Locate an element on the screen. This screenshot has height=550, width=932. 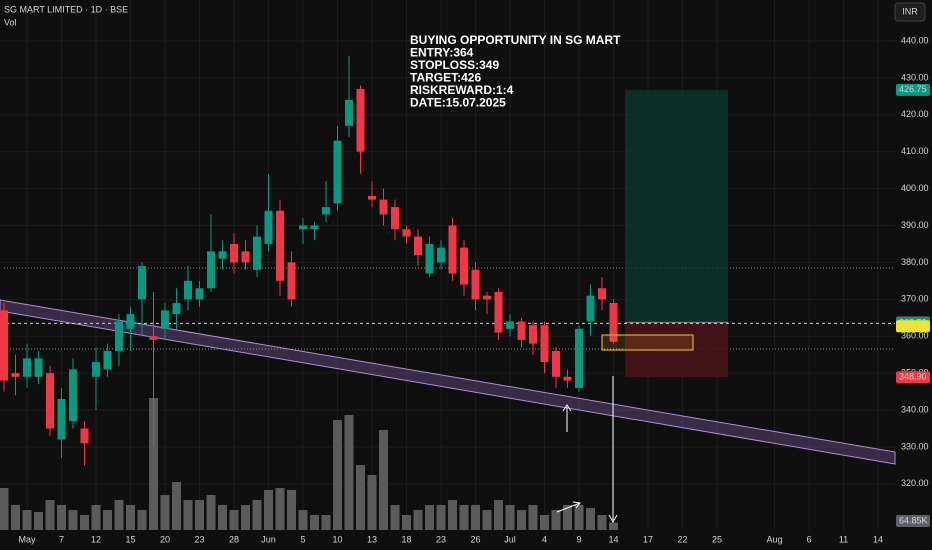
x-tick-label: 5 is located at coordinates (302, 539).